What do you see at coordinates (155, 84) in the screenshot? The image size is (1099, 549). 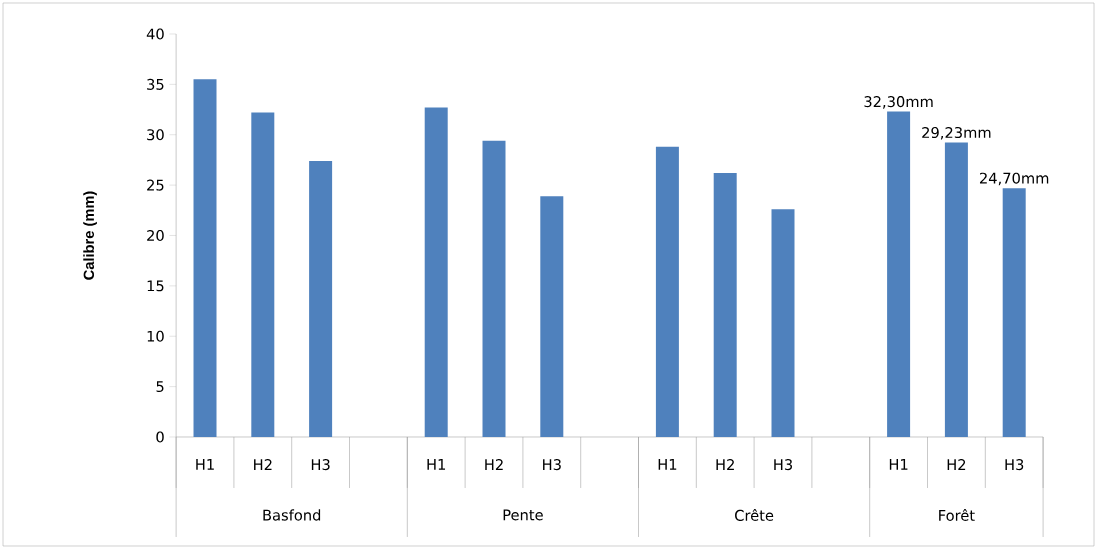 I see `y-tick-label: 35` at bounding box center [155, 84].